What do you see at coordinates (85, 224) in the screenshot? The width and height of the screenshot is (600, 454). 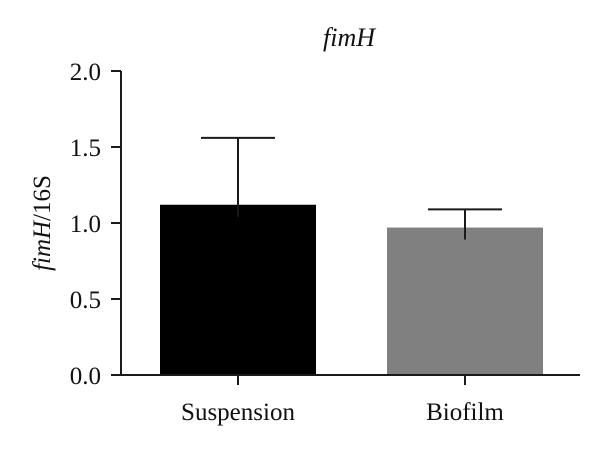 I see `y-tick-label: 1.0` at bounding box center [85, 224].